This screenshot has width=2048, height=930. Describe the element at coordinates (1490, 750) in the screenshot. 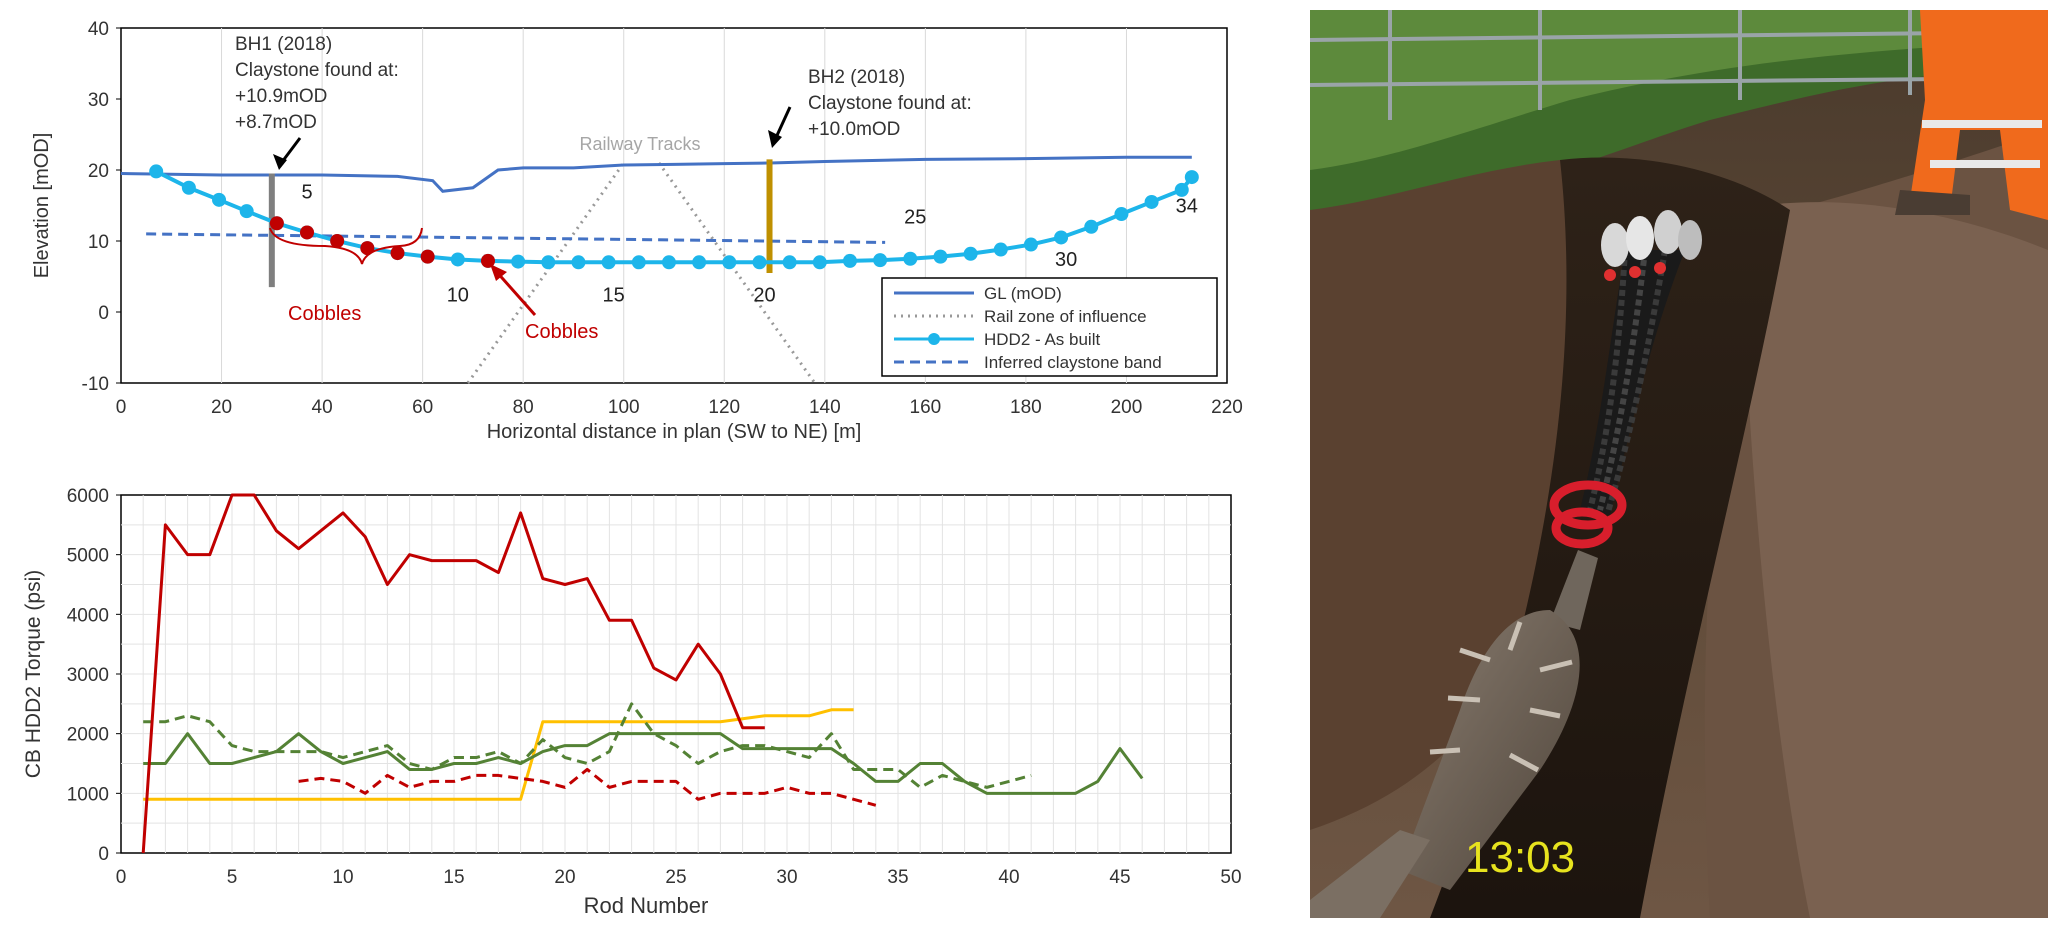

I see `reamer` at that location.